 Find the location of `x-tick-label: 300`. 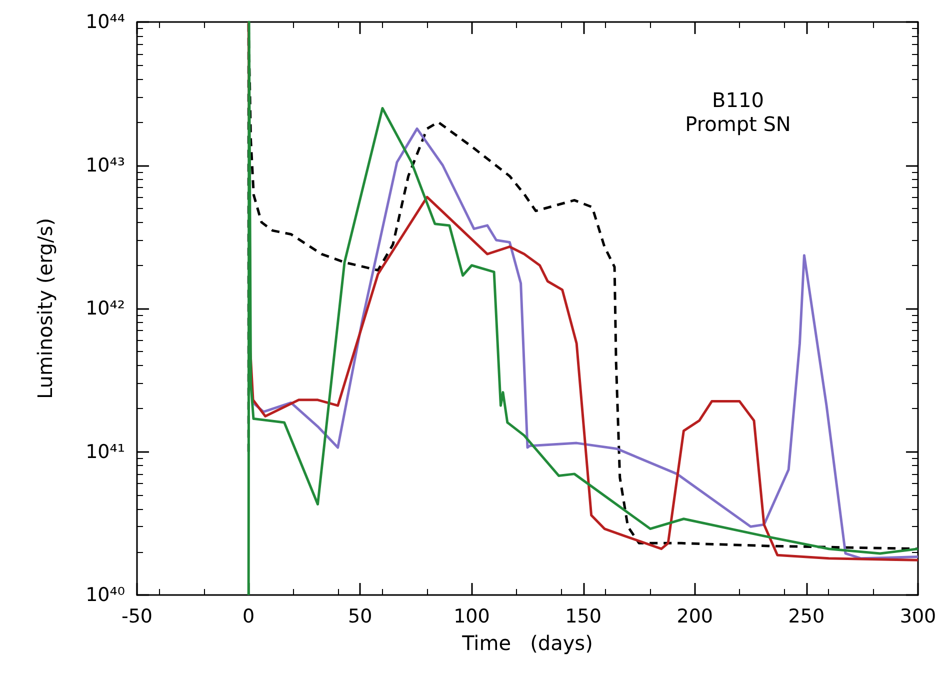

x-tick-label: 300 is located at coordinates (918, 617).